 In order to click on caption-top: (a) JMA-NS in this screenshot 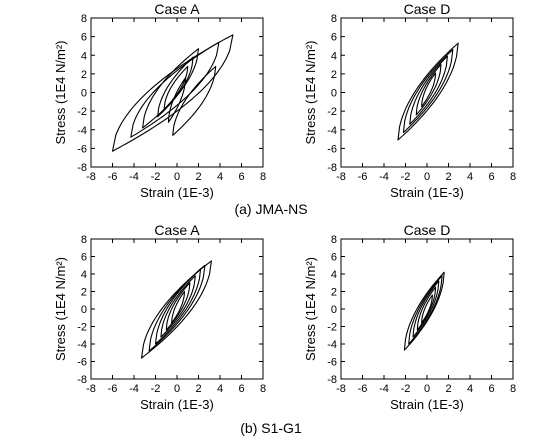, I will do `click(270, 209)`.